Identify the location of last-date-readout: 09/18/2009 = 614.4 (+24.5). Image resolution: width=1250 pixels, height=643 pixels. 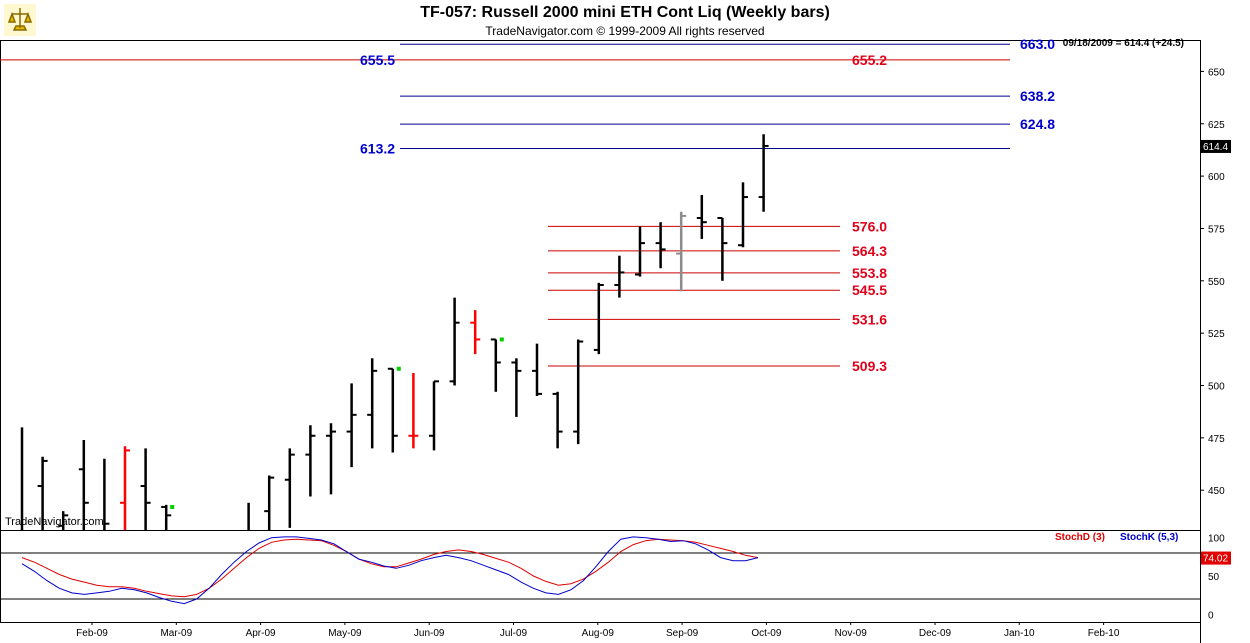
(1123, 43).